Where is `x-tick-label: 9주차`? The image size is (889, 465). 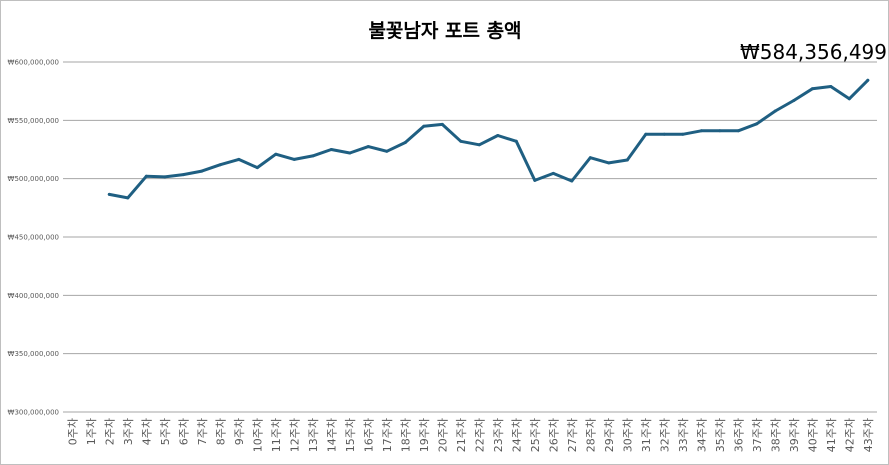 x-tick-label: 9주차 is located at coordinates (239, 431).